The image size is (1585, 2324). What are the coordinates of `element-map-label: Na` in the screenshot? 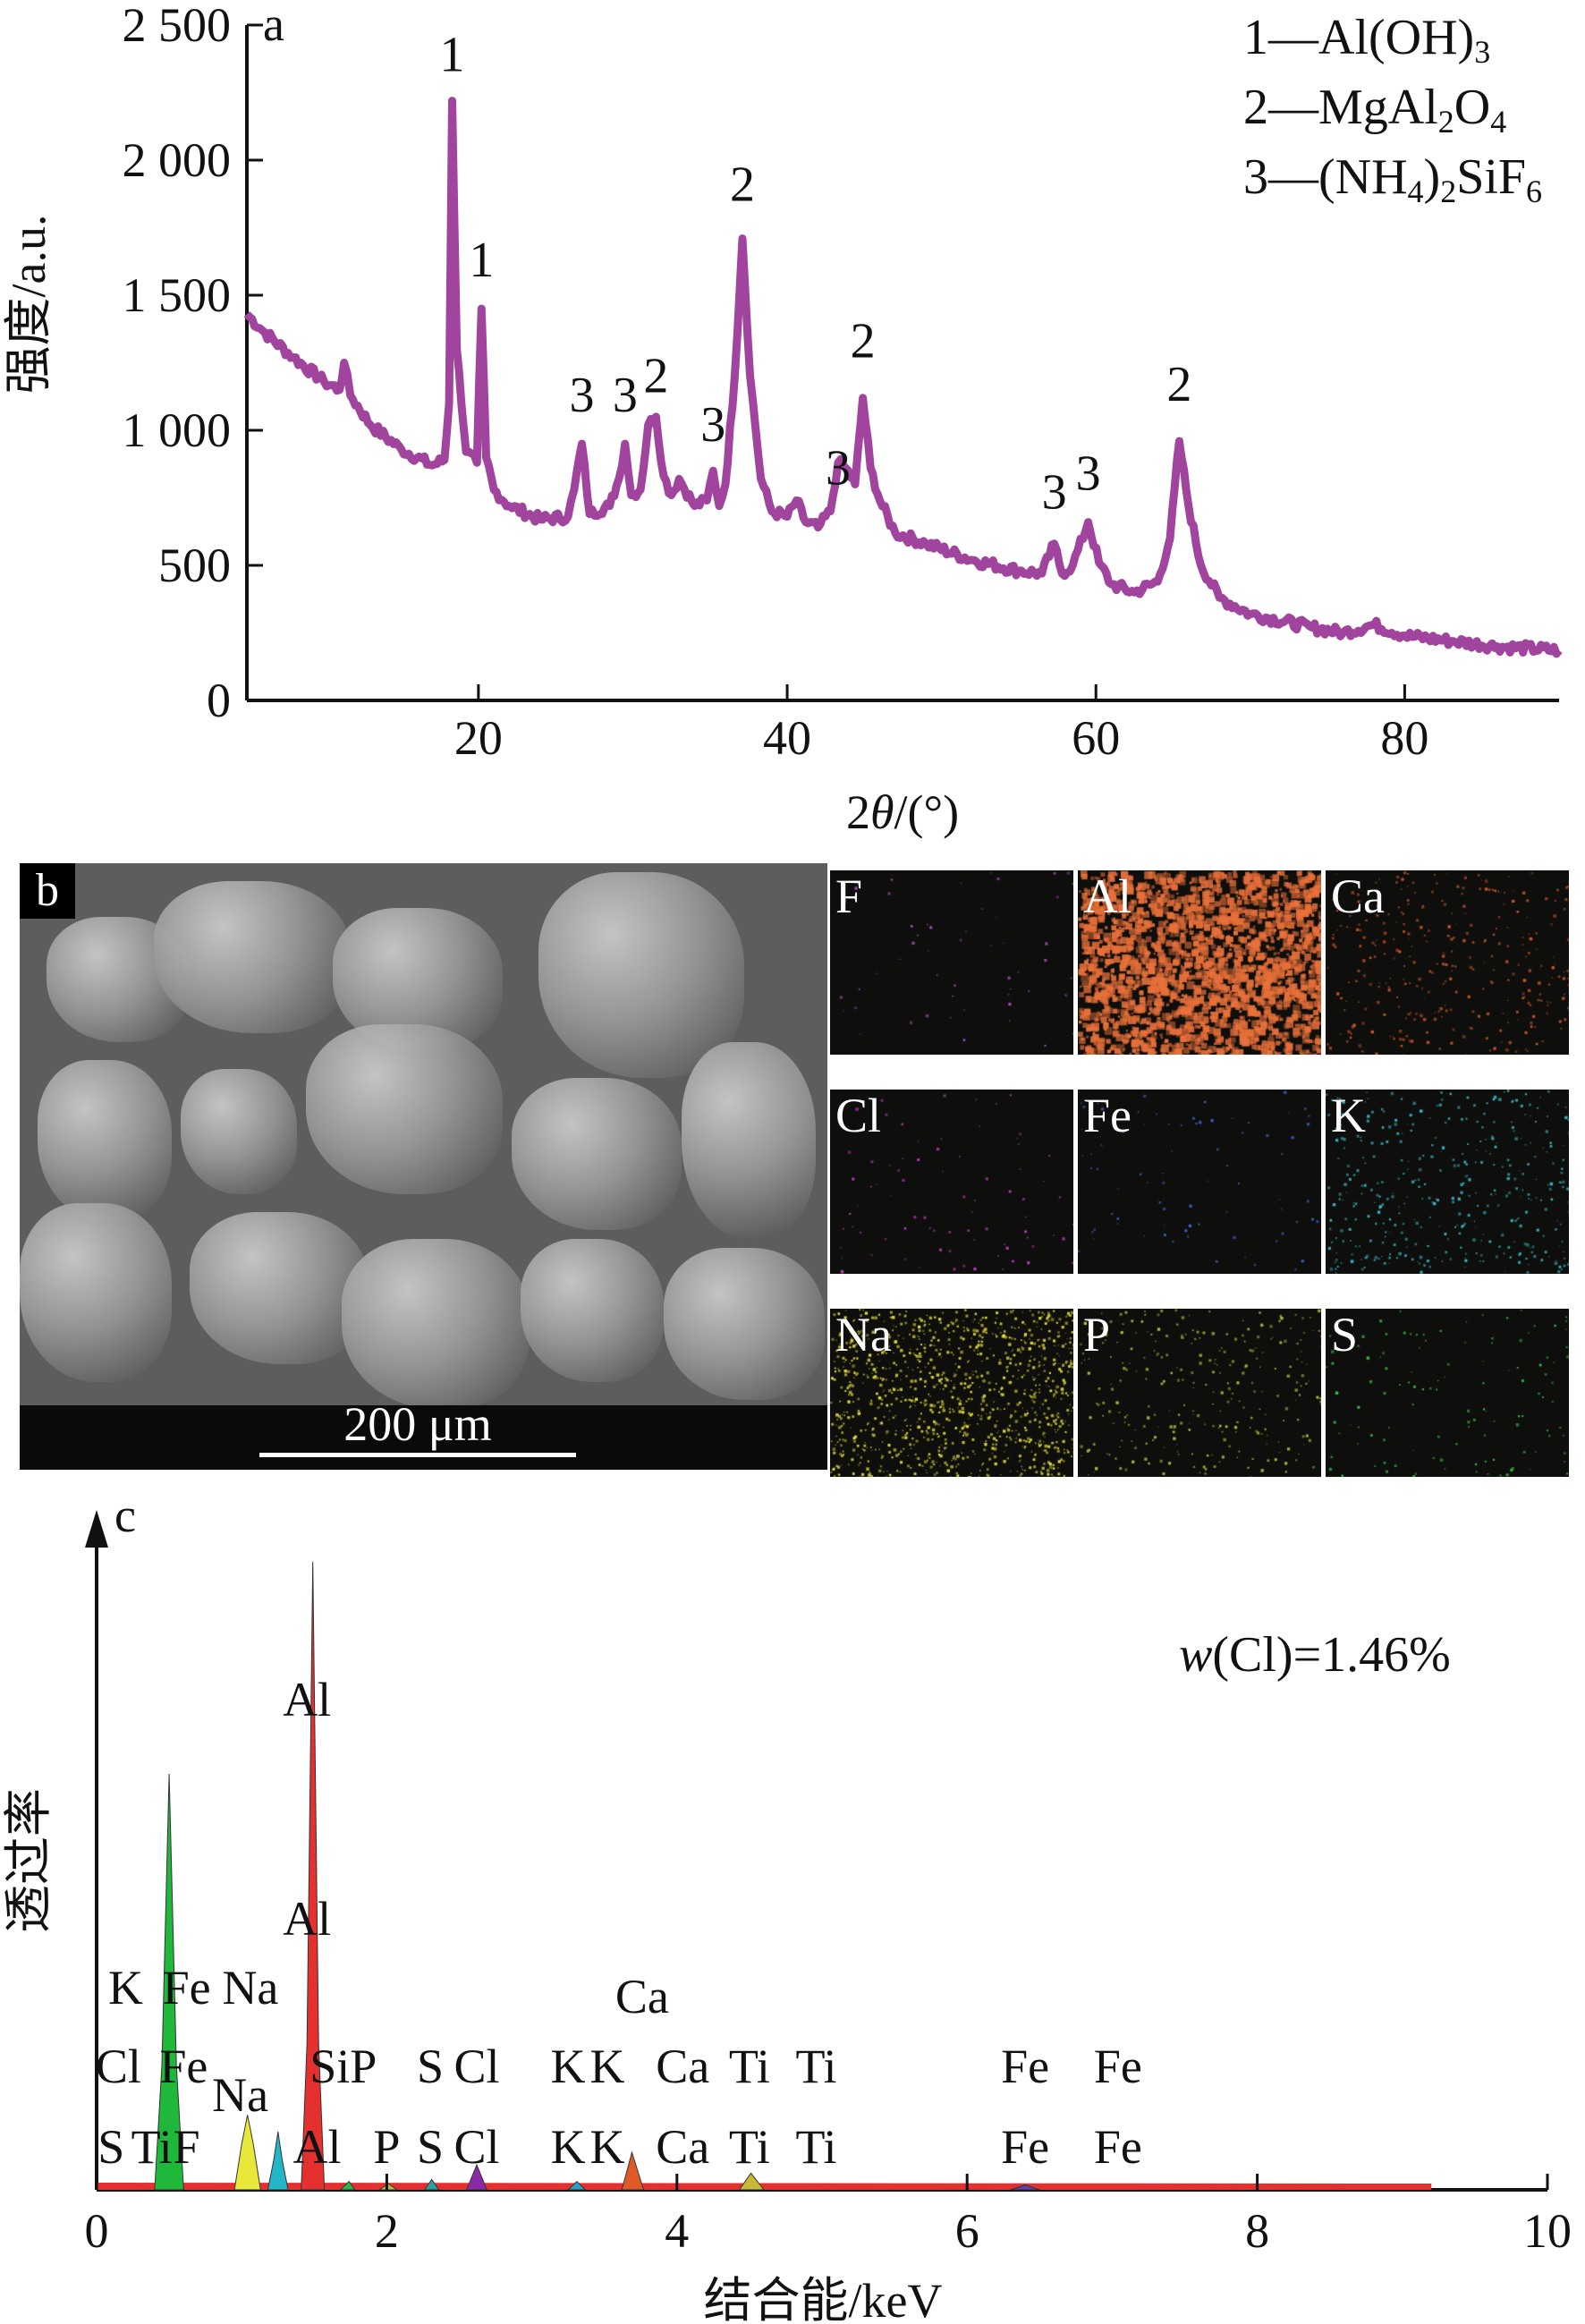 It's located at (863, 1335).